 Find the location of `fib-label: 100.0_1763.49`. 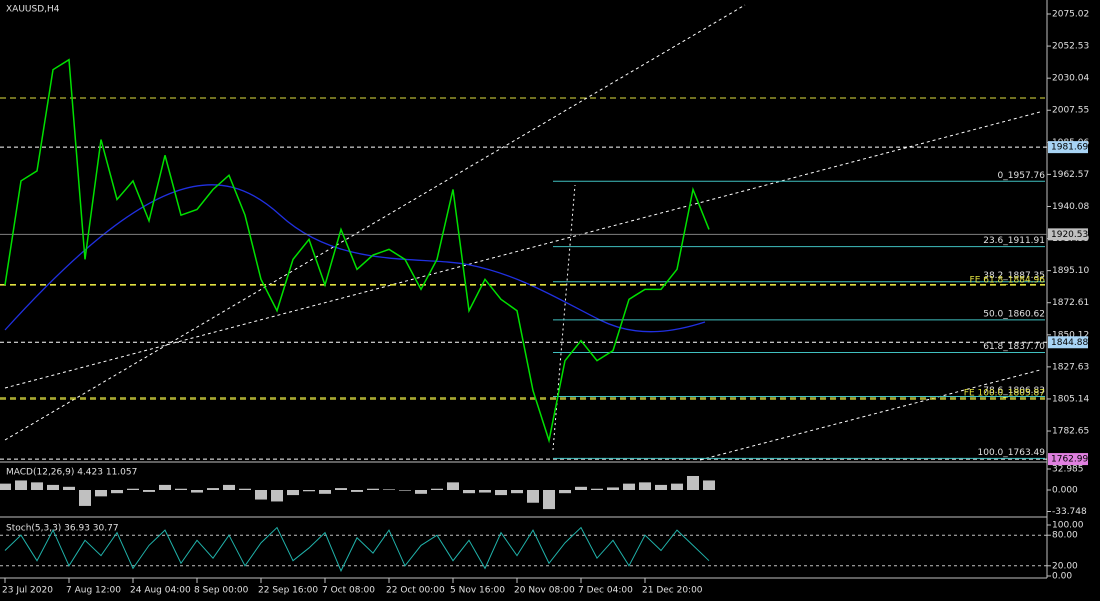

fib-label: 100.0_1763.49 is located at coordinates (1012, 453).